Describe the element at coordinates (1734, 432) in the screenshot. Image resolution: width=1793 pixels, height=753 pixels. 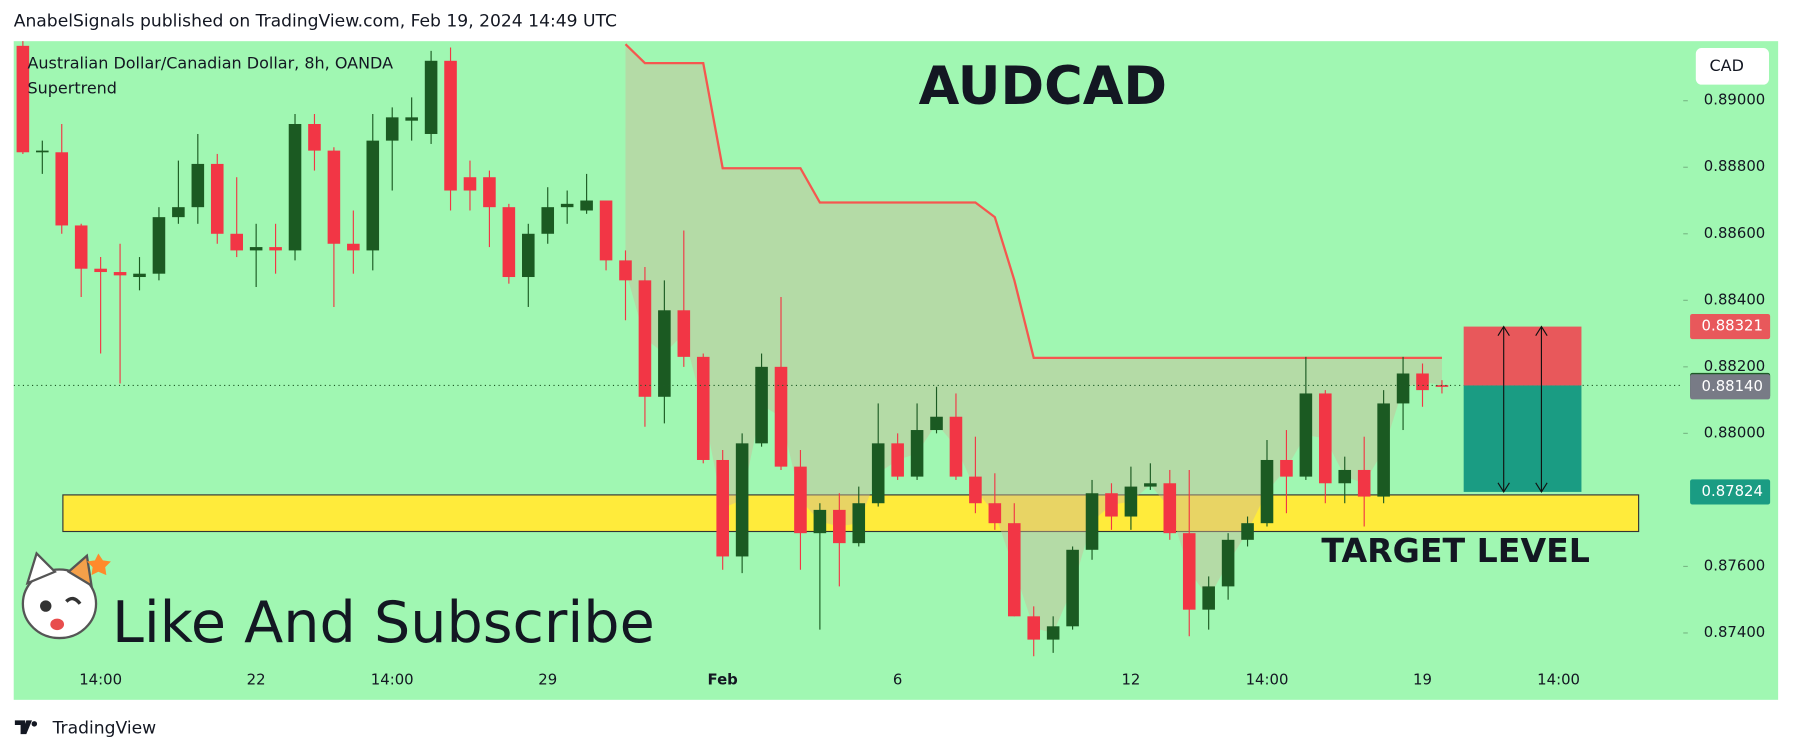
I see `y-tick-label: 0.88000` at that location.